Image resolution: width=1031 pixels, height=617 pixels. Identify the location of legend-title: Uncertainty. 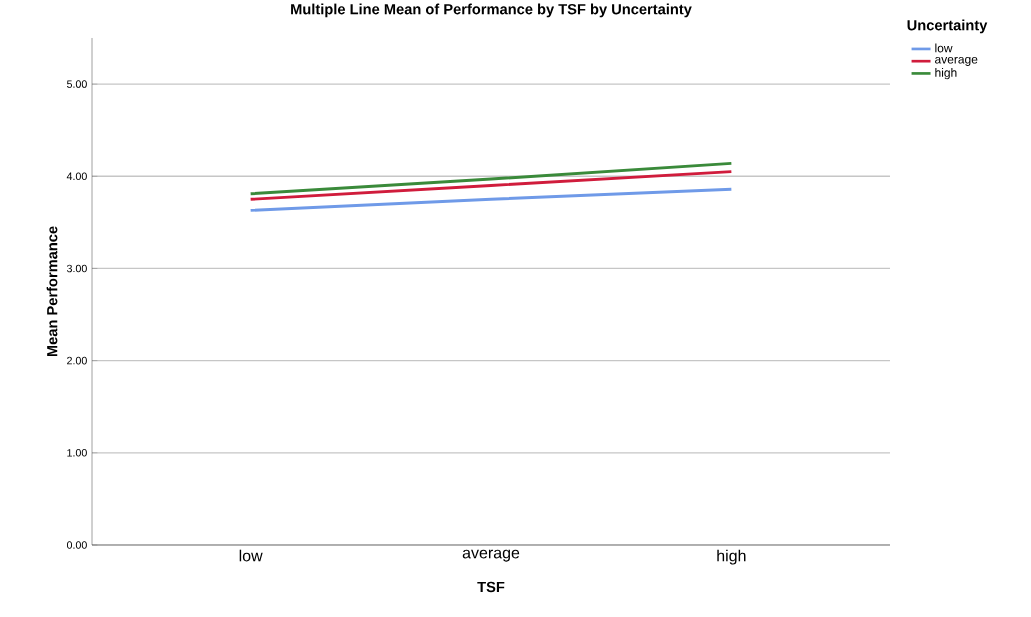
(947, 26).